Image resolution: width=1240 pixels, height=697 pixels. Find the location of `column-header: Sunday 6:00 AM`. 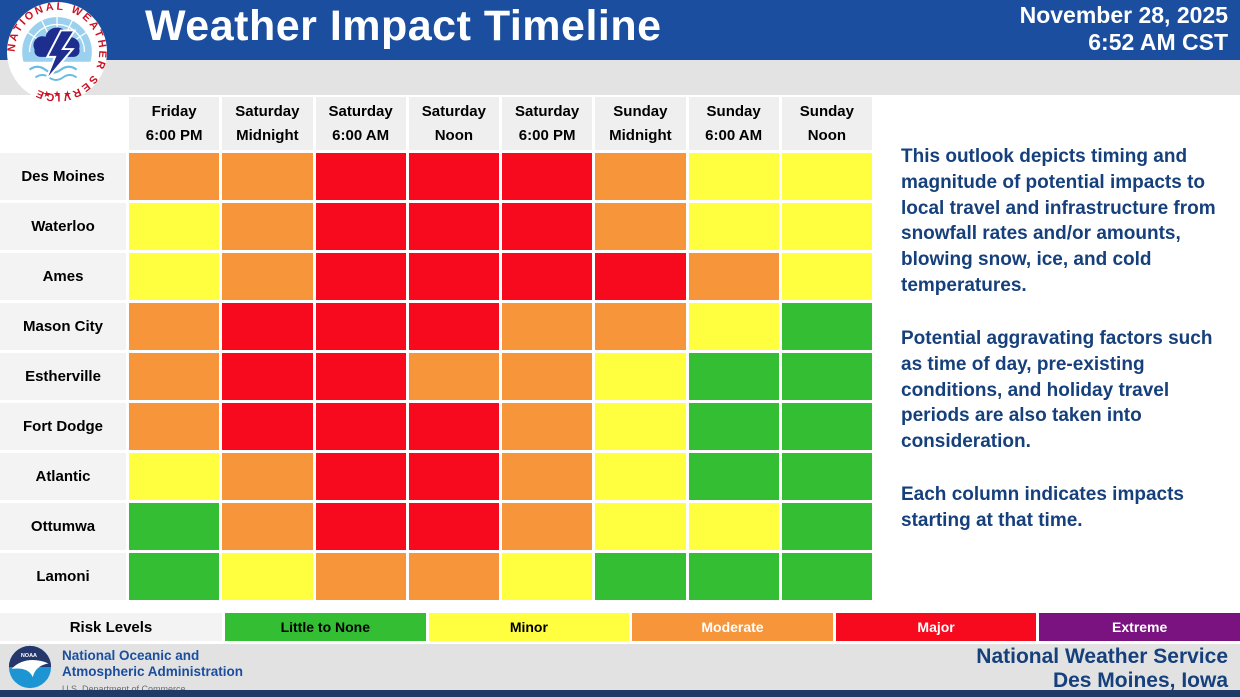

column-header: Sunday 6:00 AM is located at coordinates (733, 123).